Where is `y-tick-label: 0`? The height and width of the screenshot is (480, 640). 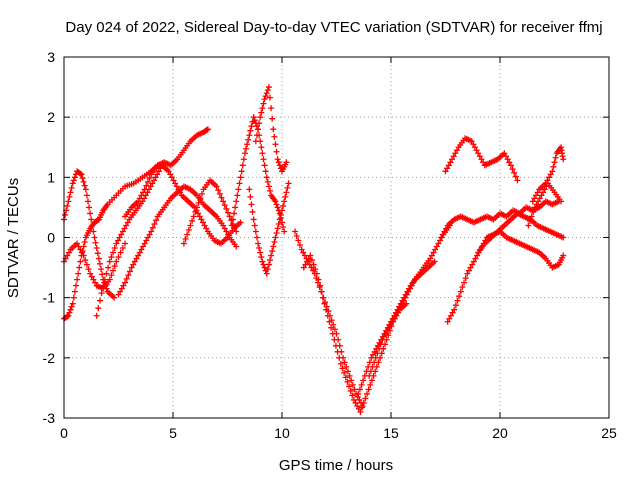 y-tick-label: 0 is located at coordinates (51, 238).